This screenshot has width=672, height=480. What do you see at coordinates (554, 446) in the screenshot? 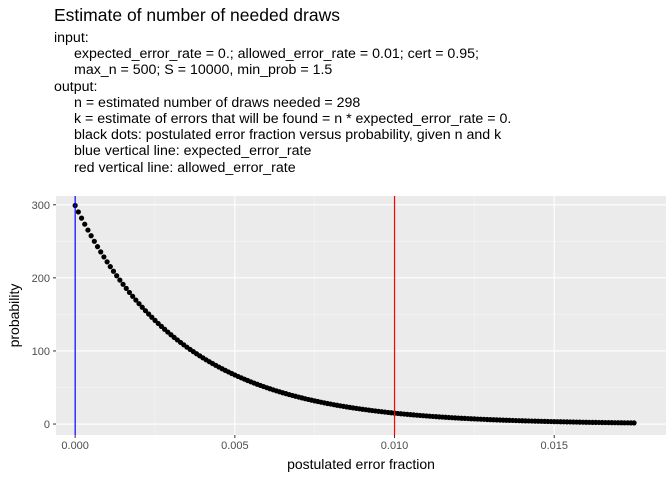
I see `x-tick-label: 0.015` at bounding box center [554, 446].